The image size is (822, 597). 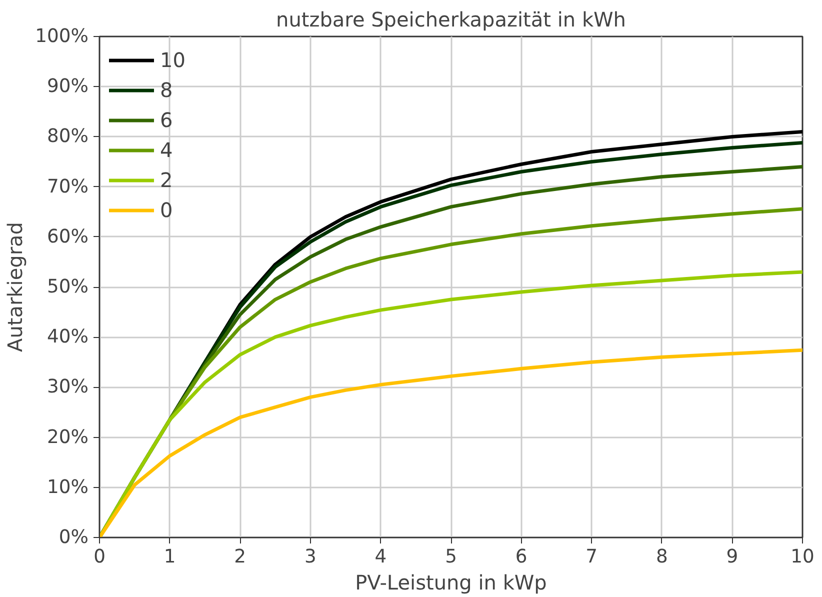 I want to click on x-tick-label: 6, so click(x=521, y=557).